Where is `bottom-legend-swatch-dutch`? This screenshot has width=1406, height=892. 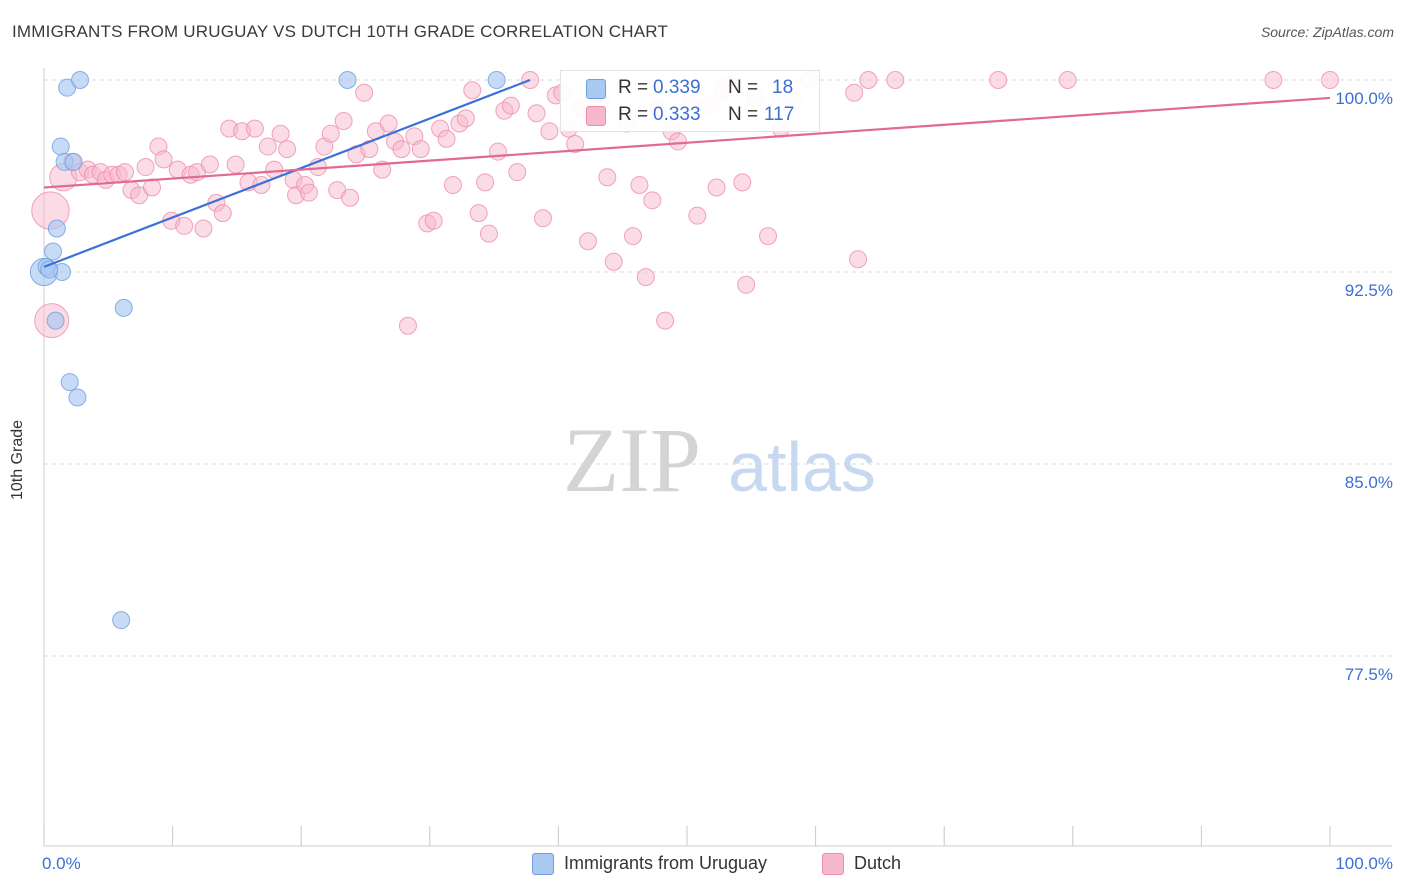
bottom-legend-swatch-dutch is located at coordinates (833, 864).